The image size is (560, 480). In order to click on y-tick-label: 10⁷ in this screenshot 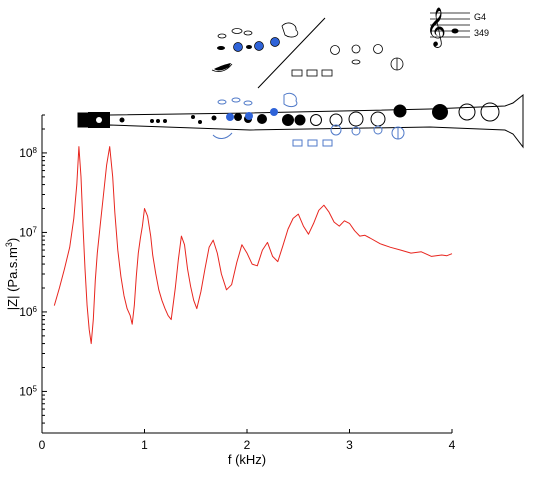, I will do `click(28, 232)`.